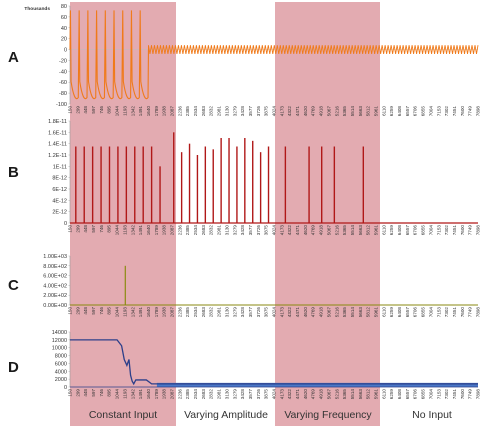 Image resolution: width=490 pixels, height=431 pixels. I want to click on x-tick-label: 5216, so click(336, 312).